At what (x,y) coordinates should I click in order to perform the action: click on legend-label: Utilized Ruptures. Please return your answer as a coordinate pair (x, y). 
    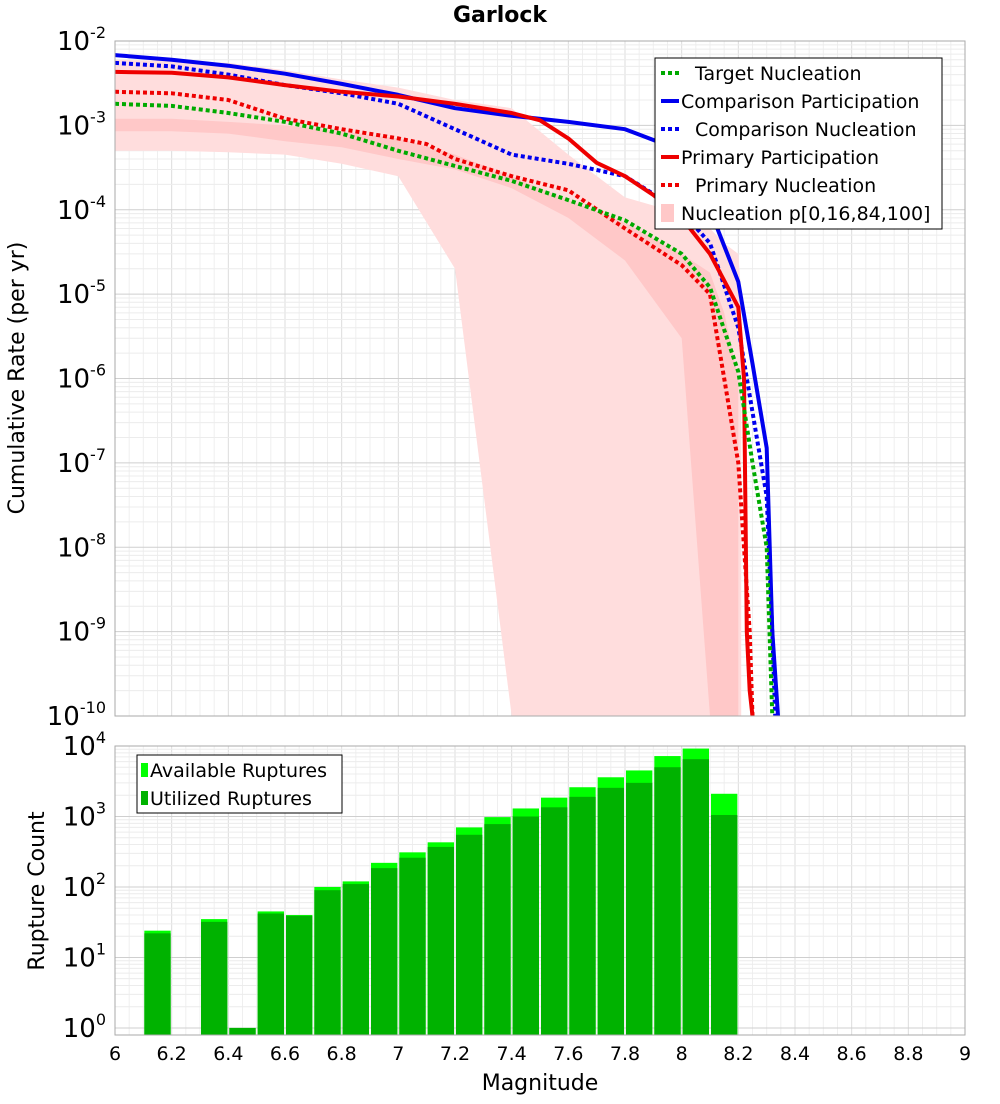
    Looking at the image, I should click on (231, 799).